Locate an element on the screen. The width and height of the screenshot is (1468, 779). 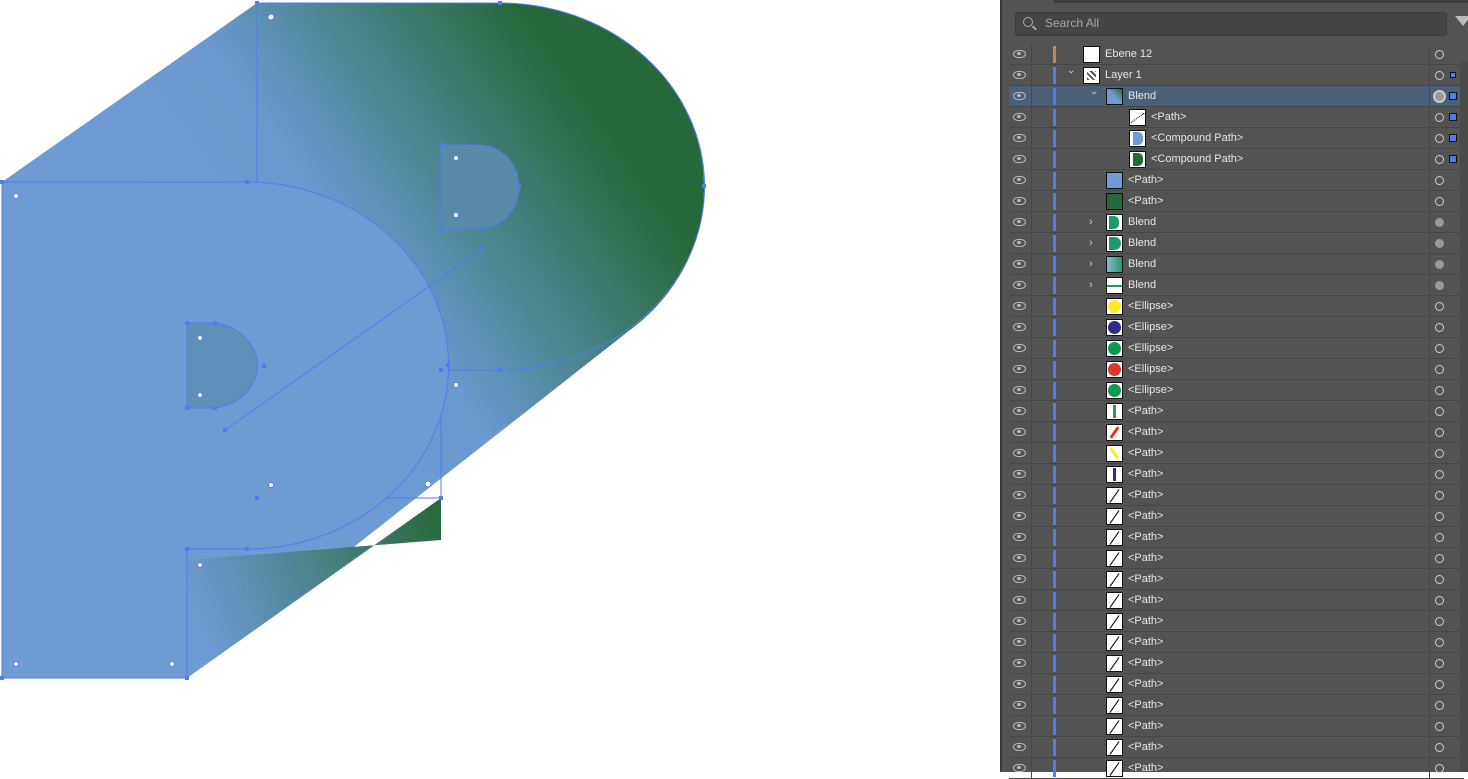
layer-row: Ebene 12 is located at coordinates (1236, 54).